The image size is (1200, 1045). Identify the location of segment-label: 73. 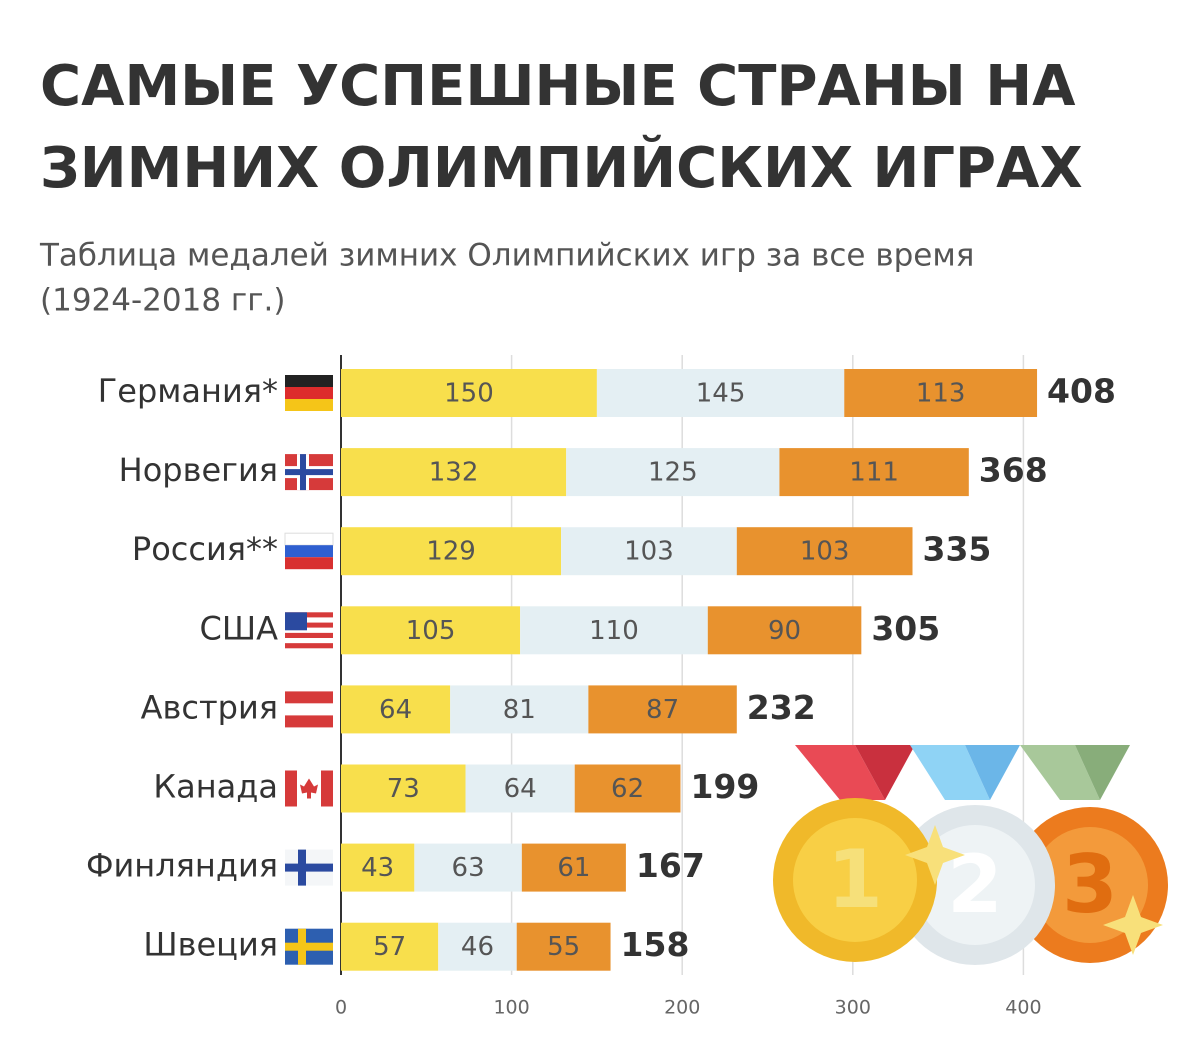
(403, 789).